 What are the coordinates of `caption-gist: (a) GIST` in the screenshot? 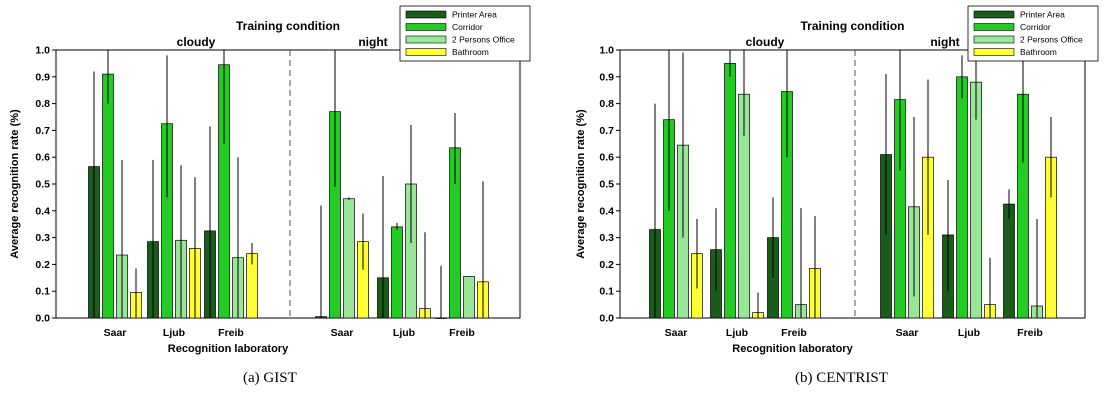 It's located at (270, 378).